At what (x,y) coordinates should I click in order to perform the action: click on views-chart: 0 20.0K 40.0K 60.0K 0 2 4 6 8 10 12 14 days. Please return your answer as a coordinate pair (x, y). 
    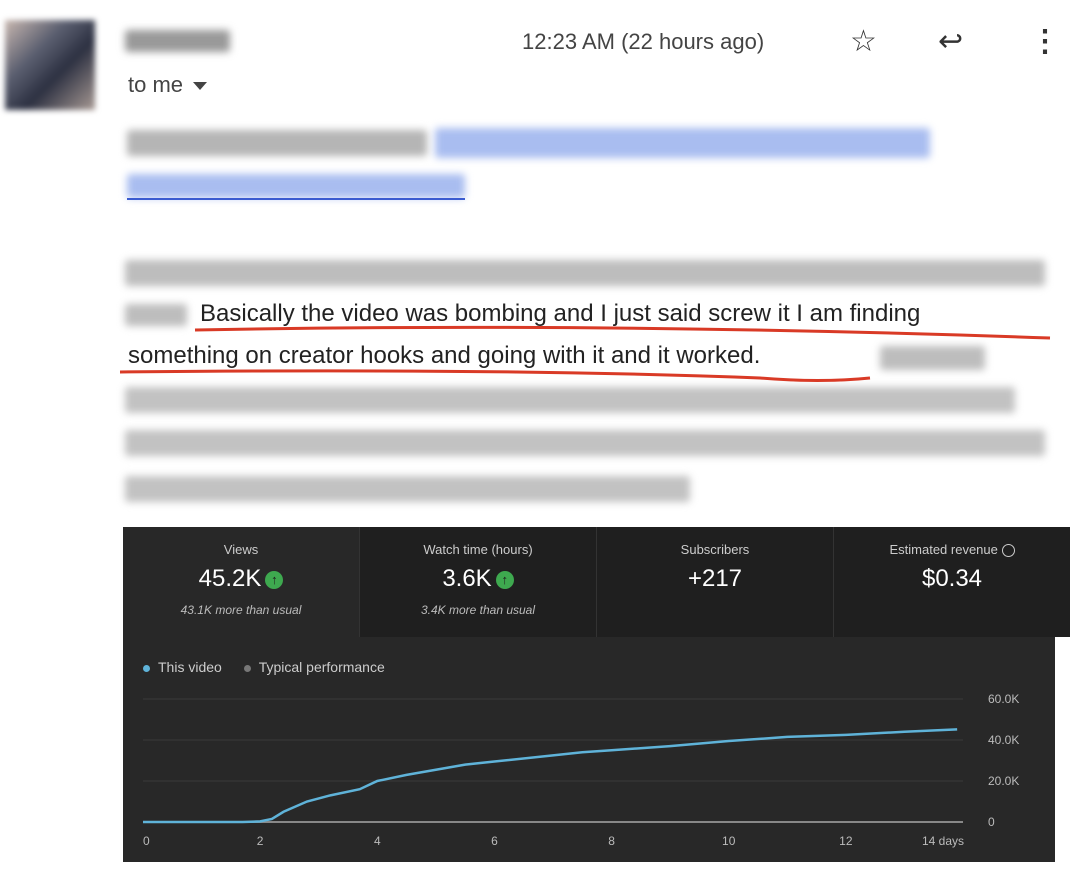
    Looking at the image, I should click on (581, 770).